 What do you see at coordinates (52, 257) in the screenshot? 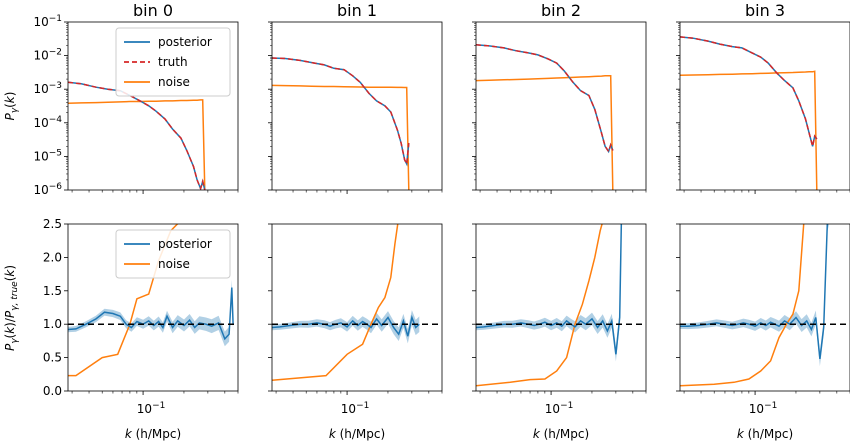
I see `y-tick-label: 2.0` at bounding box center [52, 257].